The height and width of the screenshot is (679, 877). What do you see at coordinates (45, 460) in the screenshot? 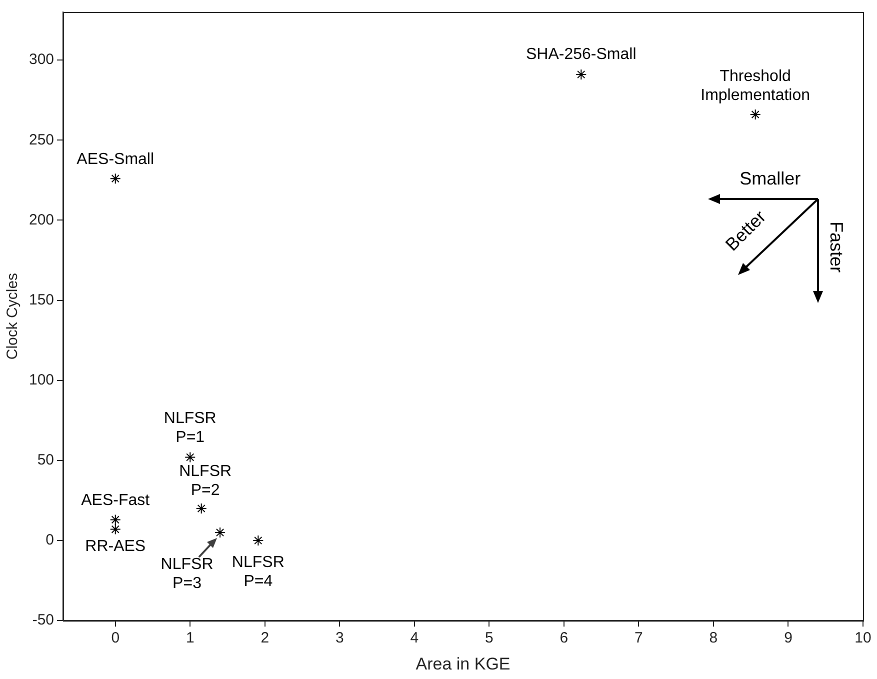
I see `y-tick-label: 50` at bounding box center [45, 460].